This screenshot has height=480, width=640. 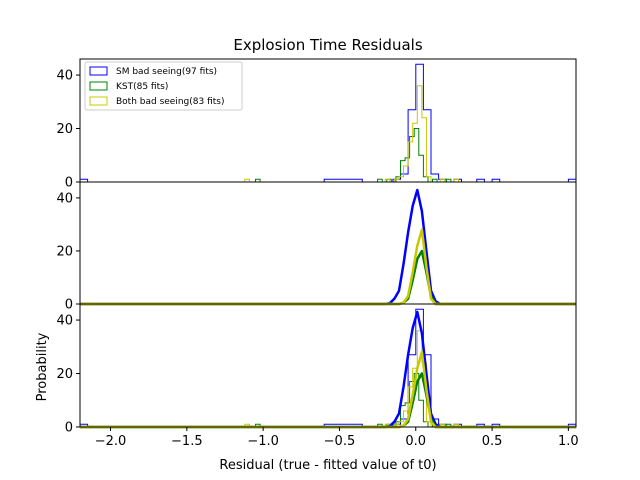 I want to click on x-tick-label: 0.0, so click(x=415, y=441).